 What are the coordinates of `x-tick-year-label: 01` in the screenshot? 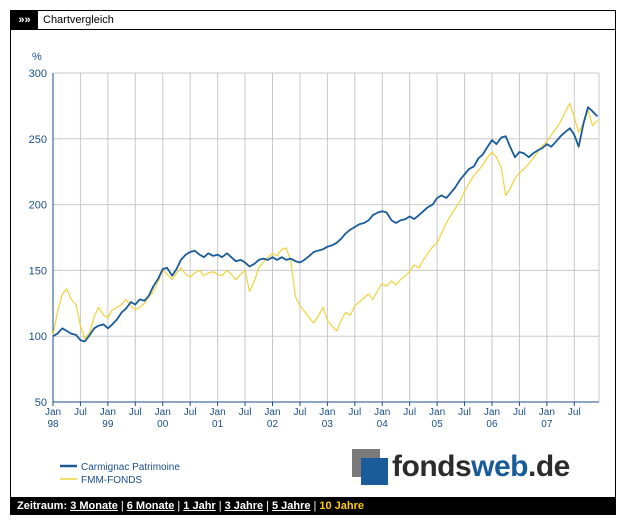 It's located at (218, 424).